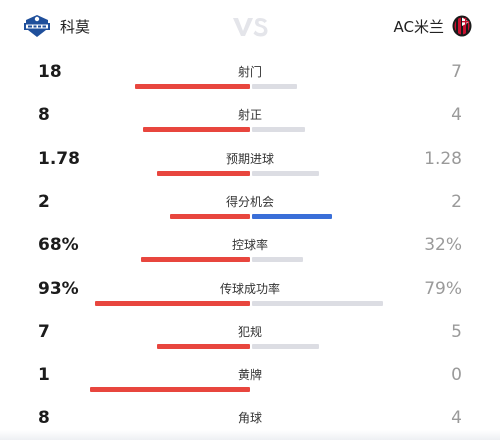 This screenshot has width=500, height=440. I want to click on stat-row: 18 射门 7, so click(250, 79).